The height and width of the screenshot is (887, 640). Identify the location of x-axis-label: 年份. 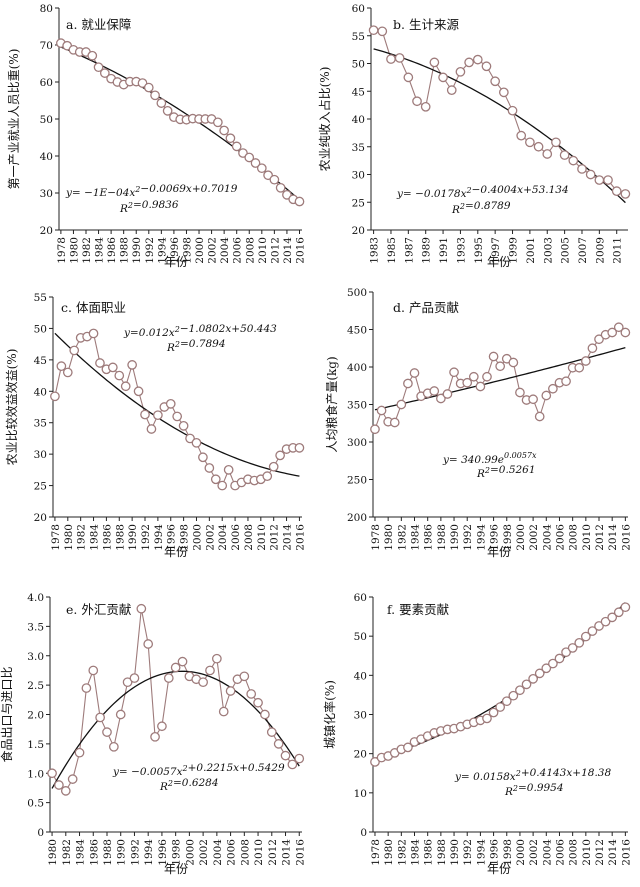
(176, 869).